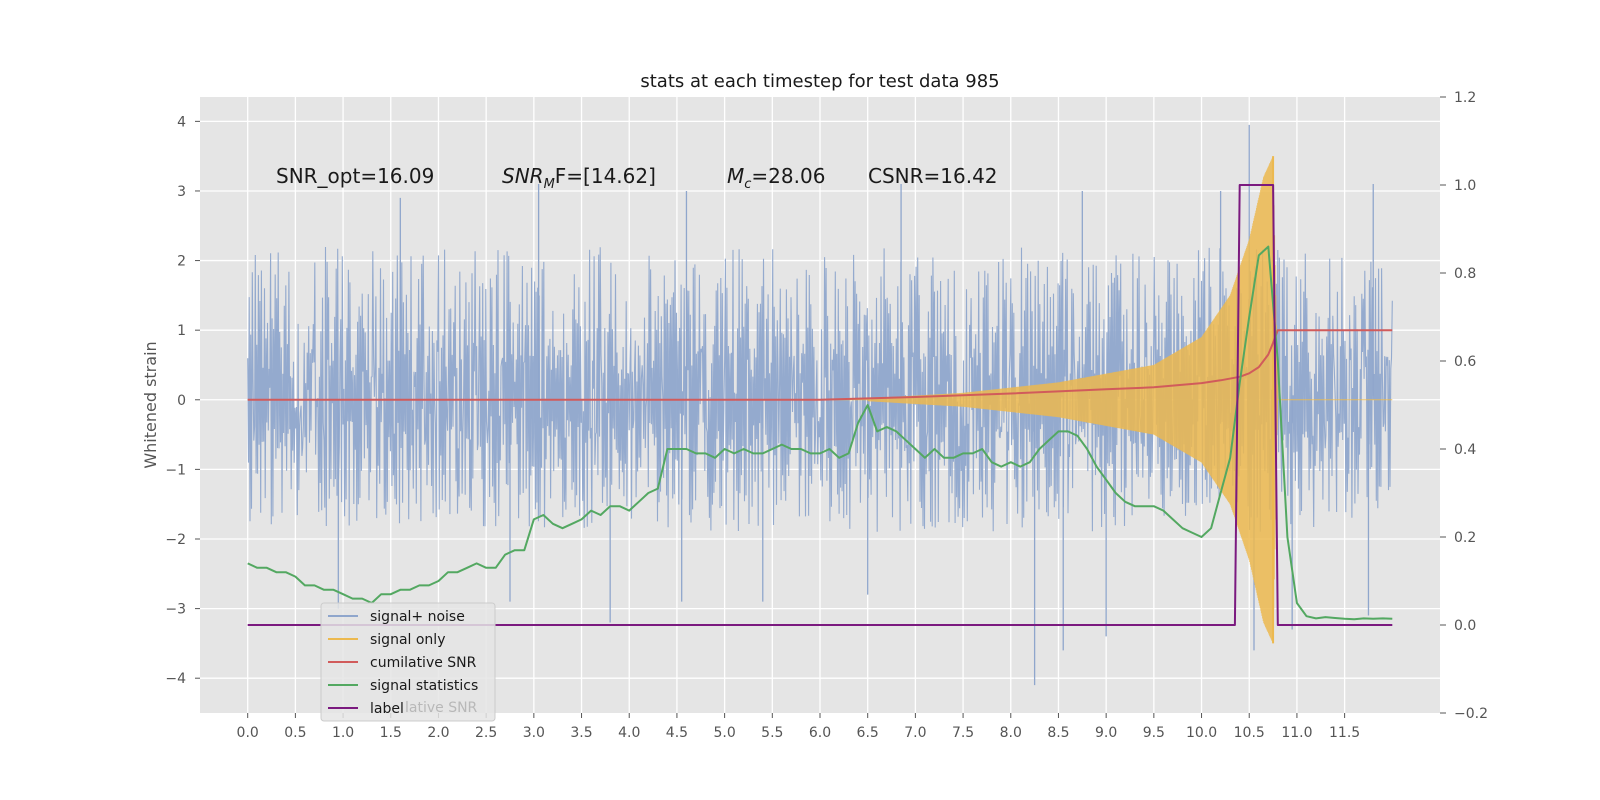 Image resolution: width=1600 pixels, height=800 pixels. What do you see at coordinates (1465, 626) in the screenshot?
I see `y-right-tick-label: 0.0` at bounding box center [1465, 626].